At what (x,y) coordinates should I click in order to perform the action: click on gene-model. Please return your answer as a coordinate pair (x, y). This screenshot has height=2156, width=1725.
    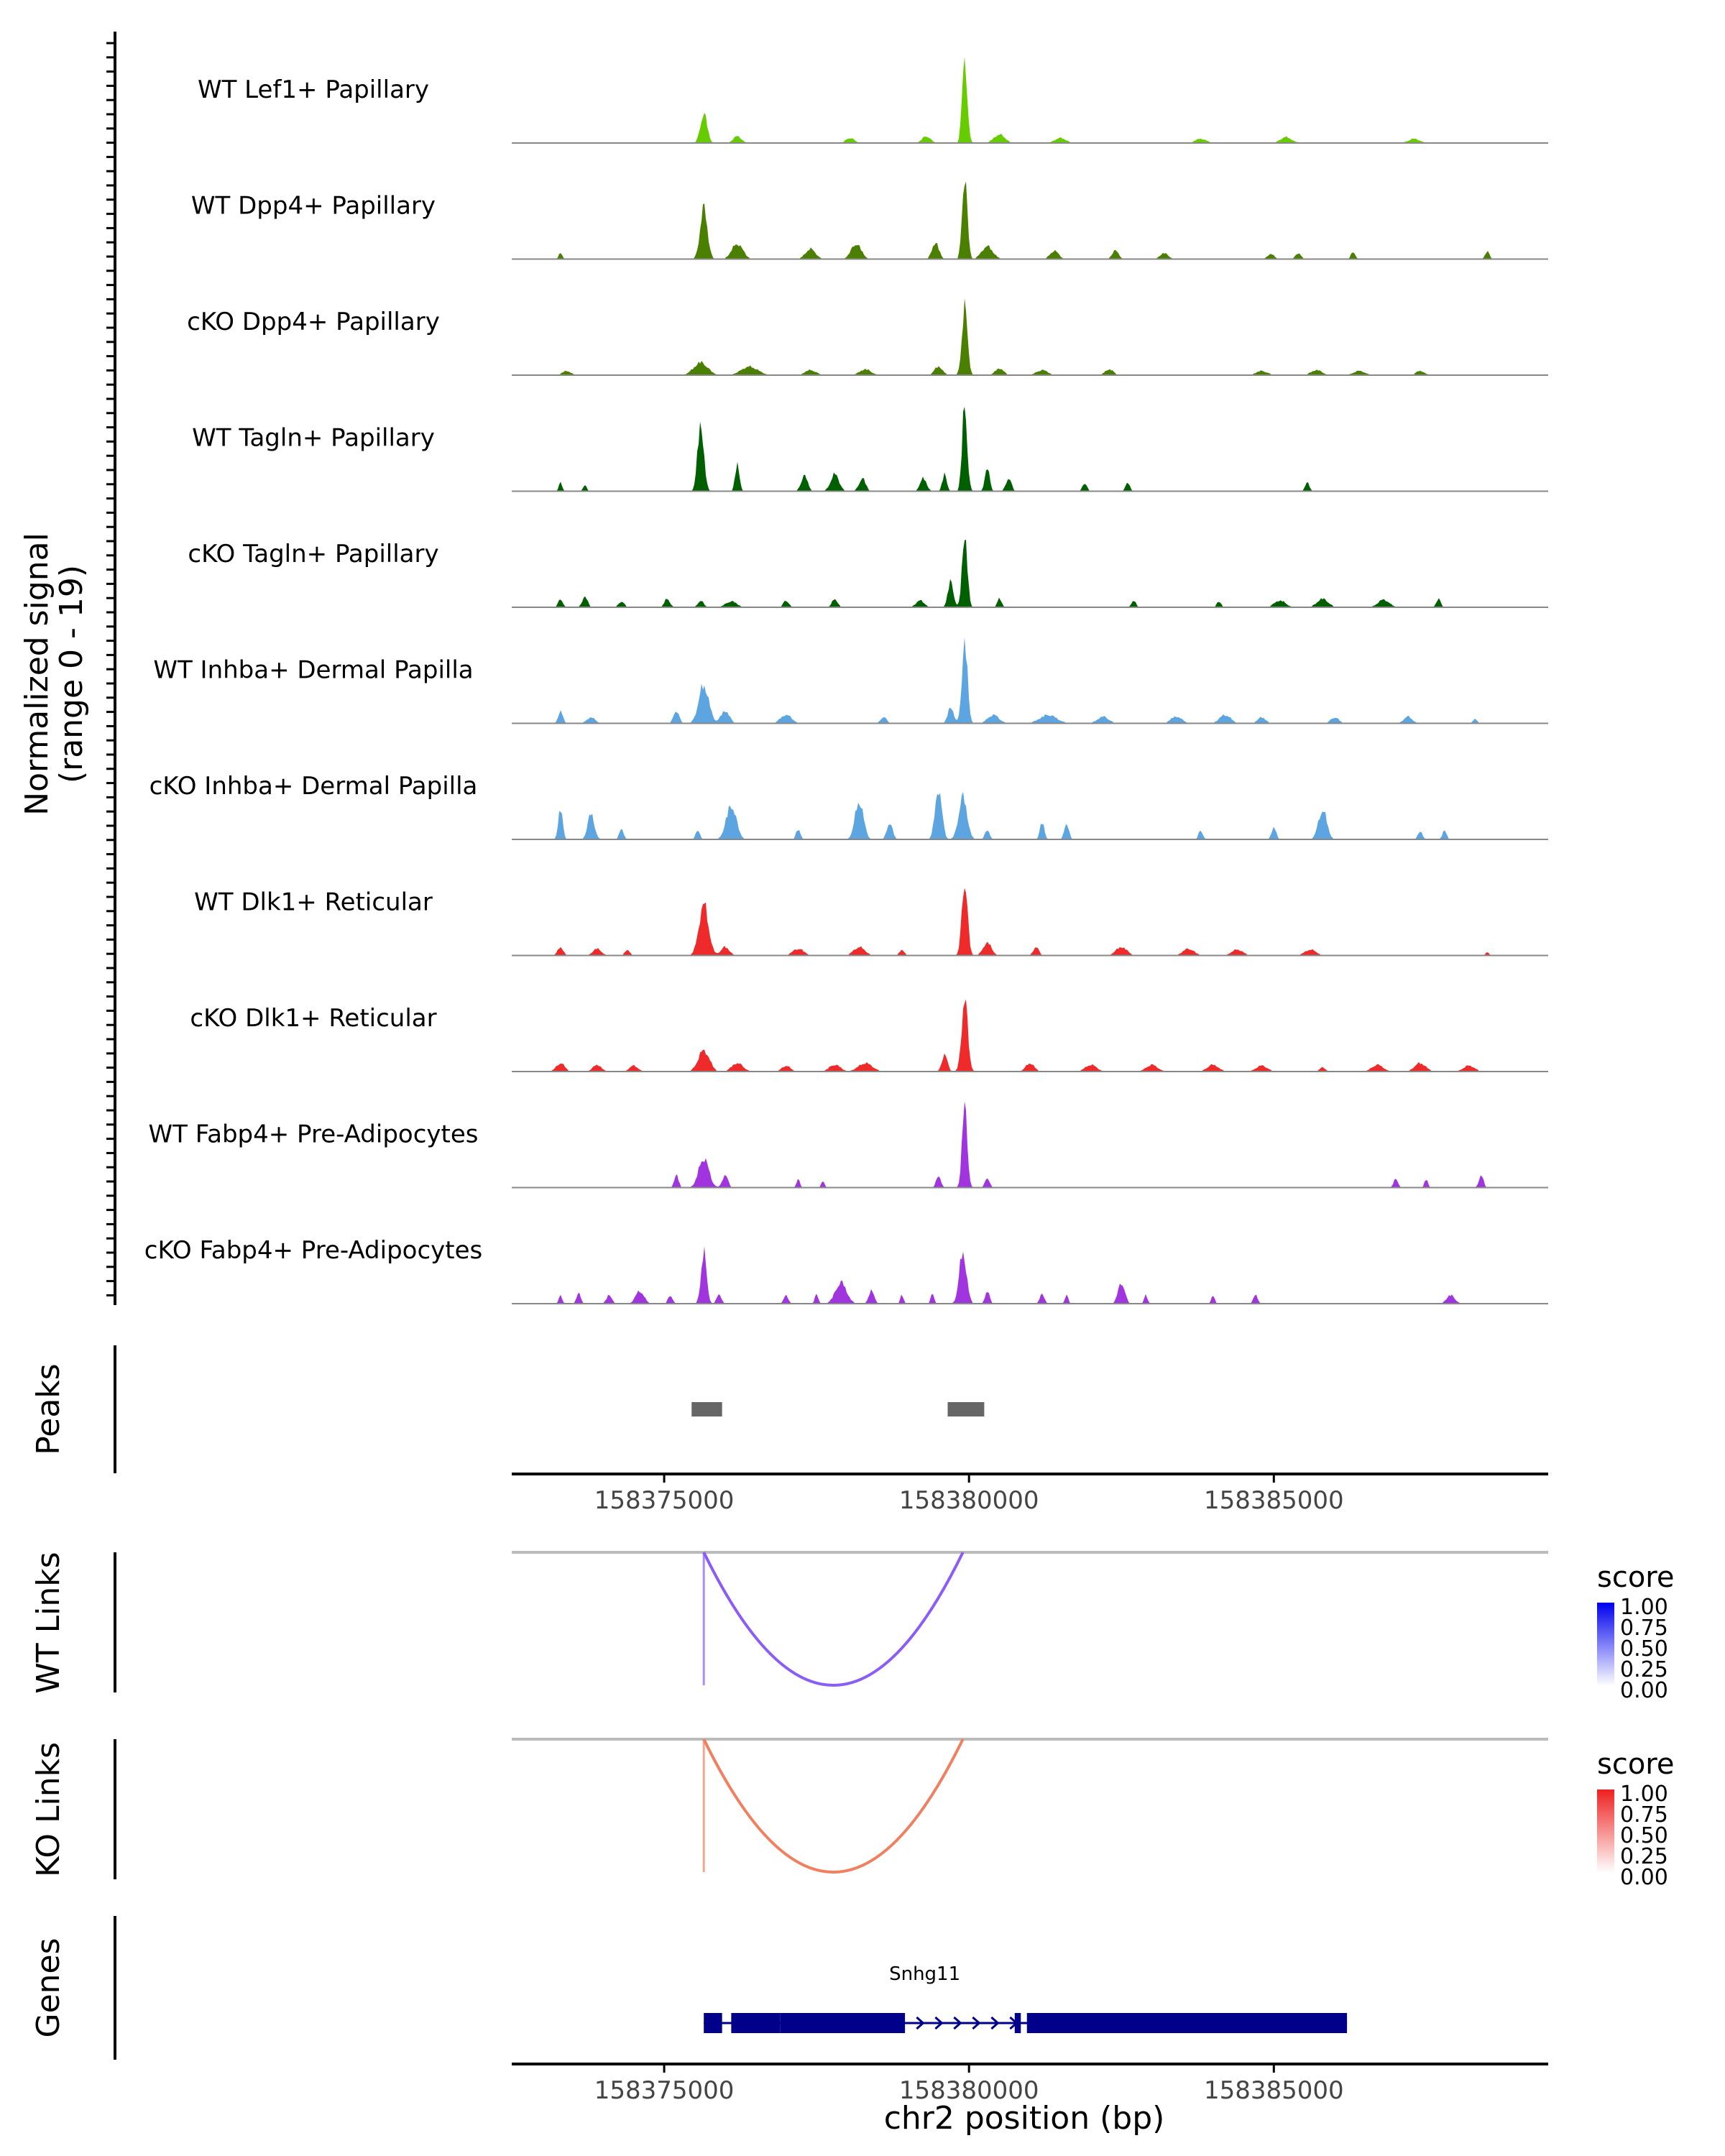
    Looking at the image, I should click on (1026, 2023).